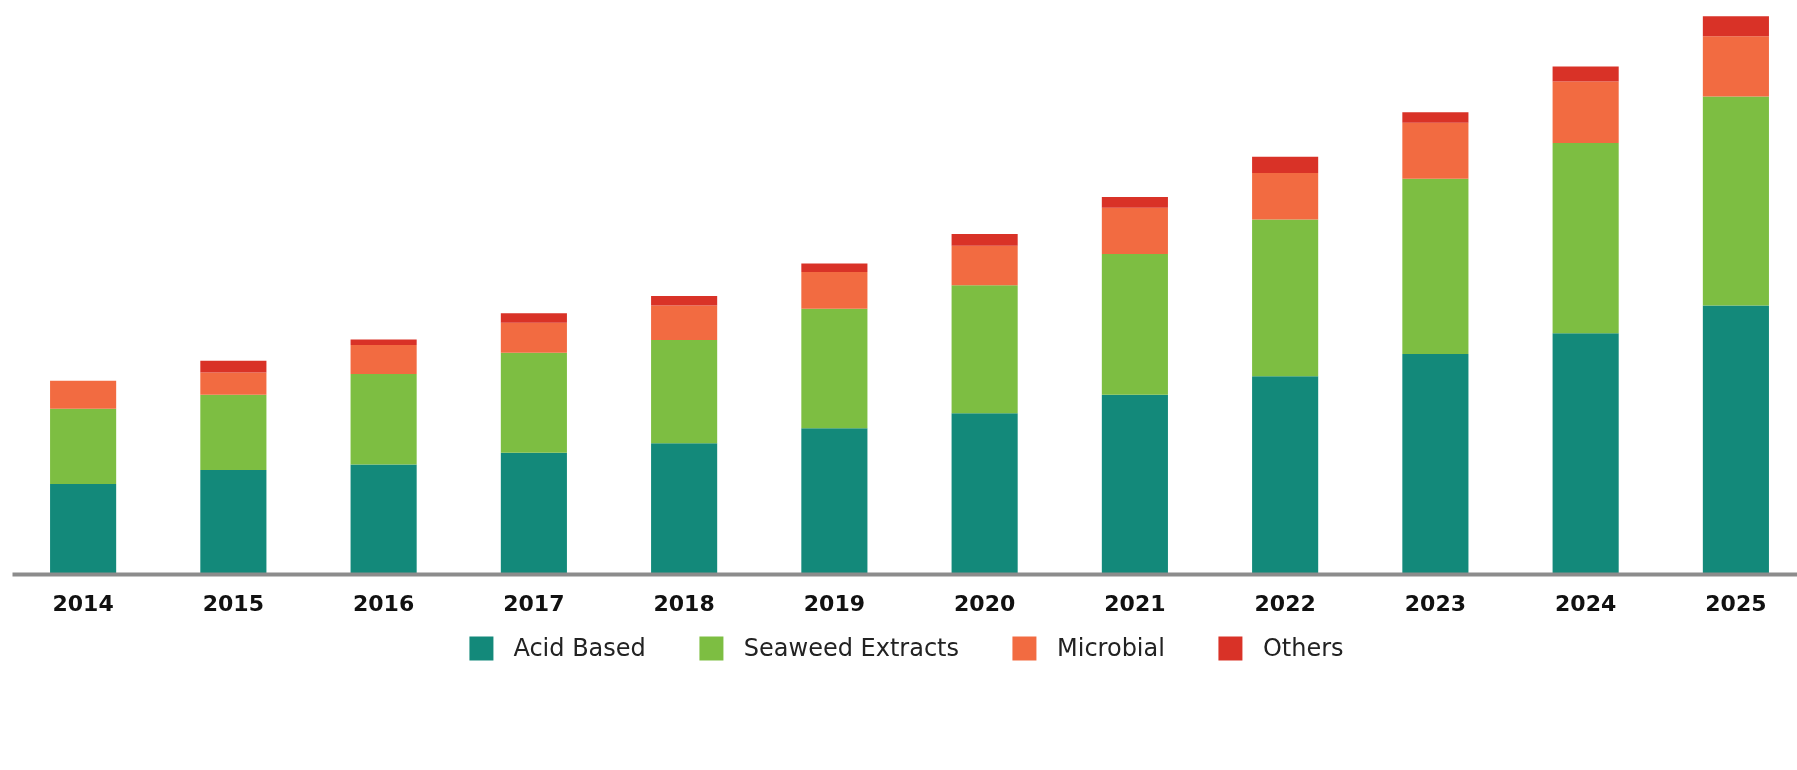  Describe the element at coordinates (985, 603) in the screenshot. I see `x-tick-label: 2020` at that location.